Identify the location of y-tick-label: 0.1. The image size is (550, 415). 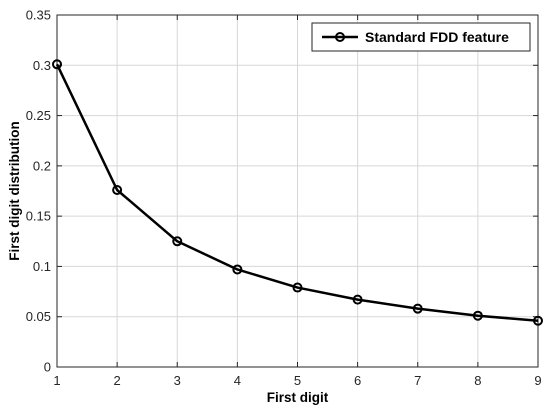
(42, 266).